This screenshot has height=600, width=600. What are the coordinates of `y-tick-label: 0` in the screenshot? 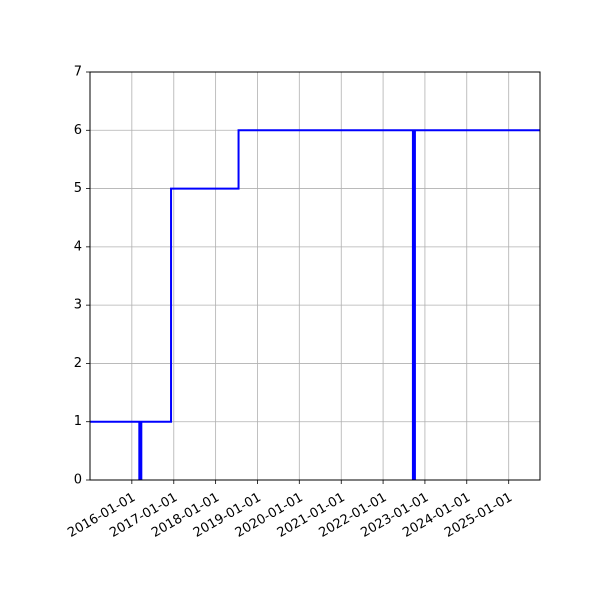 It's located at (78, 480).